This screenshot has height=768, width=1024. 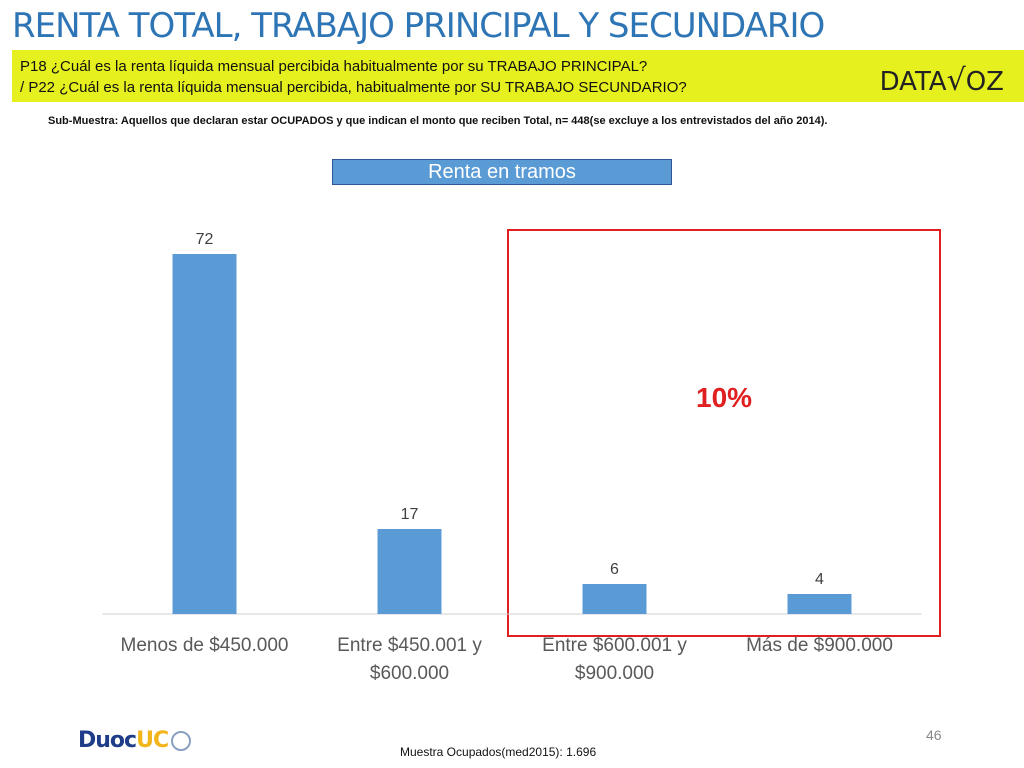 I want to click on category-label-1-0: Entre $450.001 y, so click(x=409, y=645).